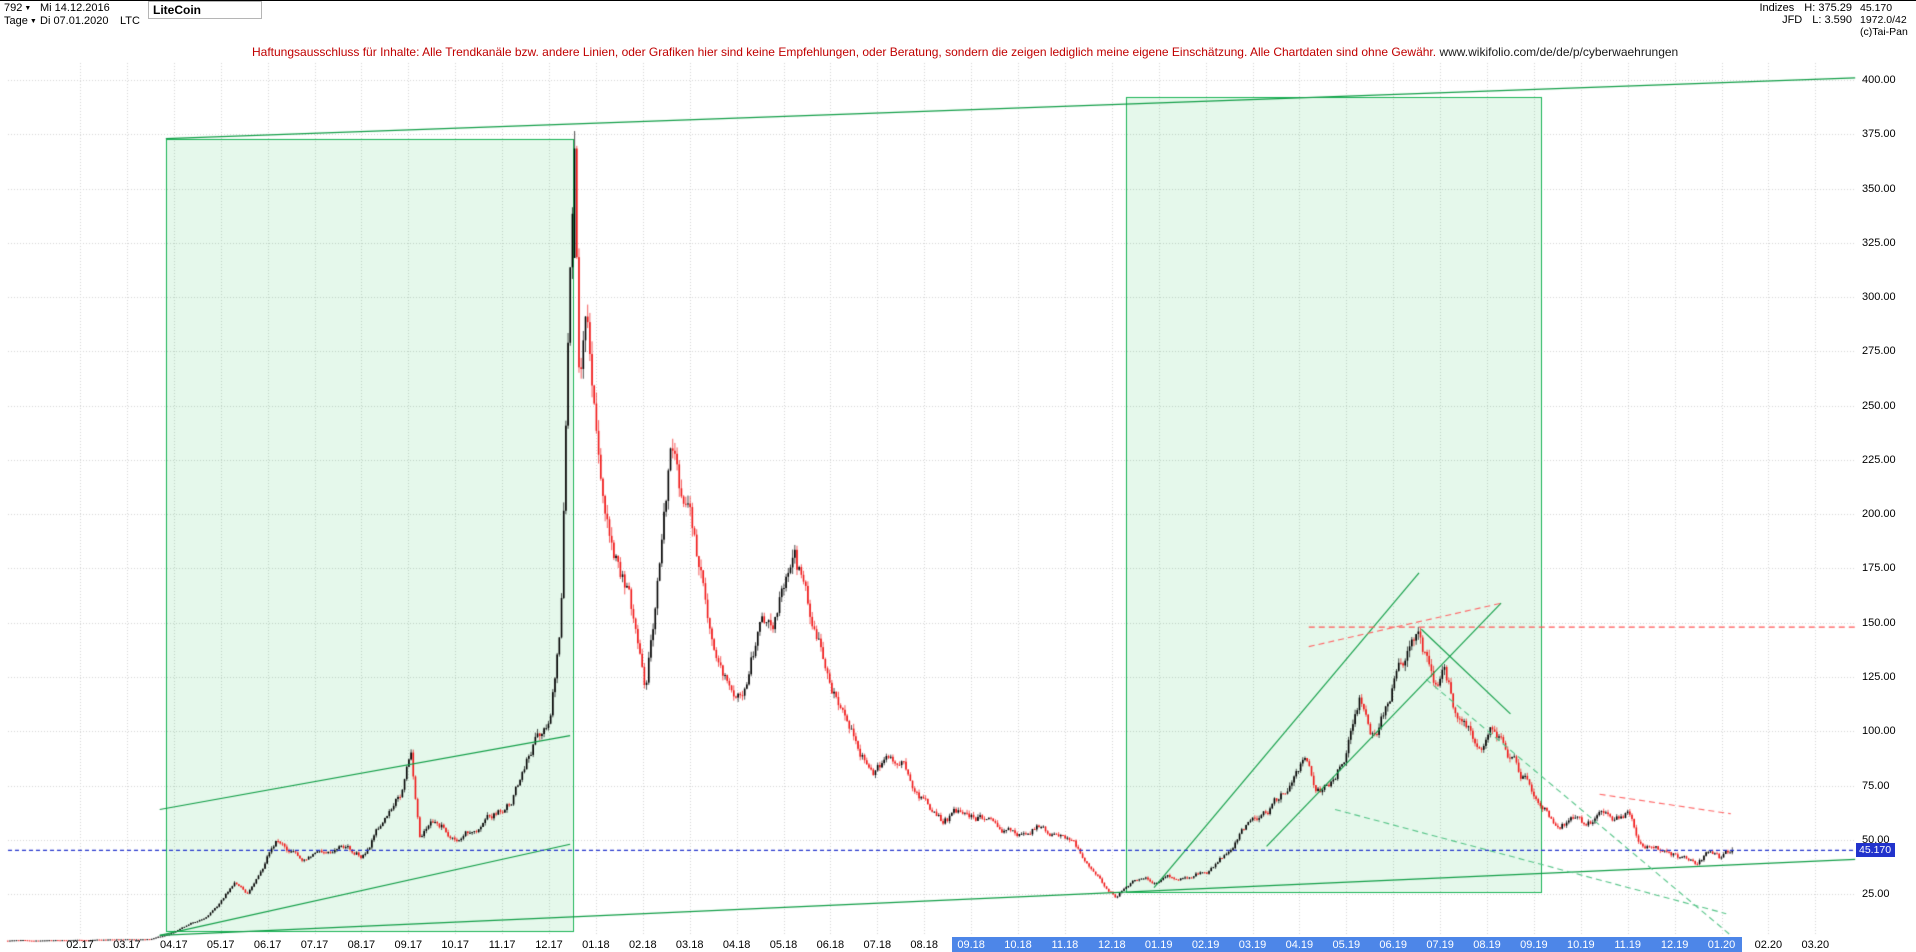 This screenshot has height=952, width=1916. What do you see at coordinates (75, 8) in the screenshot?
I see `first-date-label: Mi 14.12.2016` at bounding box center [75, 8].